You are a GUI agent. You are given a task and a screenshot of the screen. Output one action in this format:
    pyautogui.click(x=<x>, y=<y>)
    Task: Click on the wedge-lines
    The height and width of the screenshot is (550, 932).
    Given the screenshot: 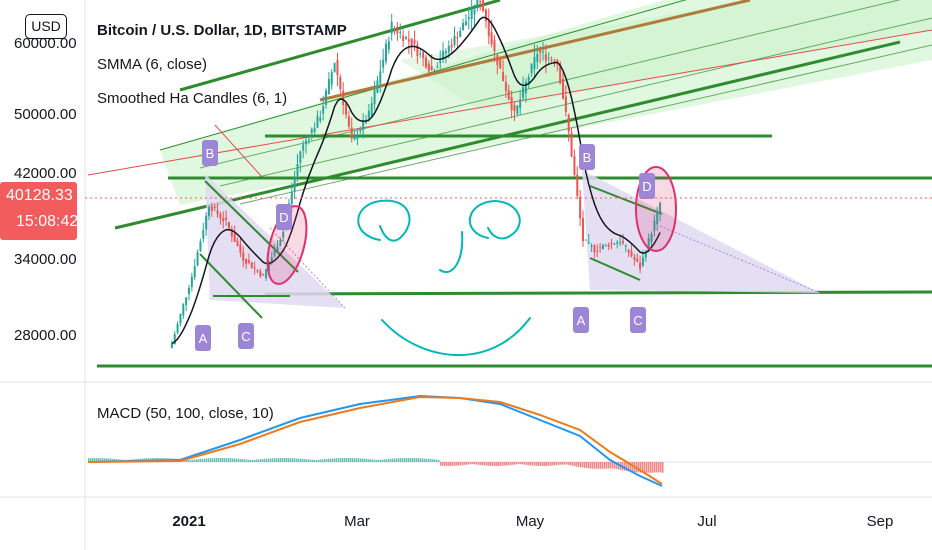 What is the action you would take?
    pyautogui.click(x=431, y=249)
    